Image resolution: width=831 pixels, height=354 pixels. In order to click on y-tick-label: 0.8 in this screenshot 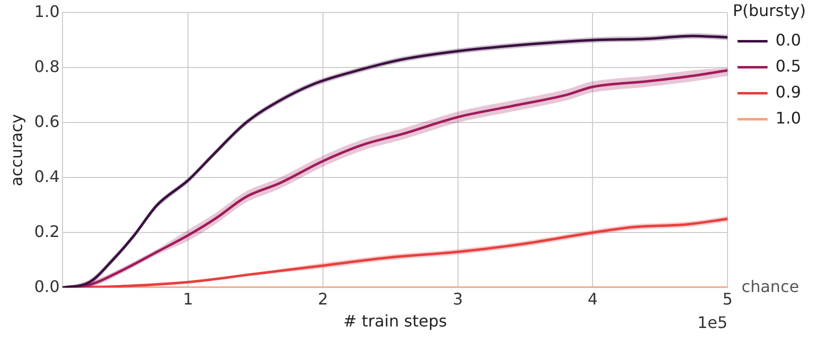, I will do `click(47, 66)`.